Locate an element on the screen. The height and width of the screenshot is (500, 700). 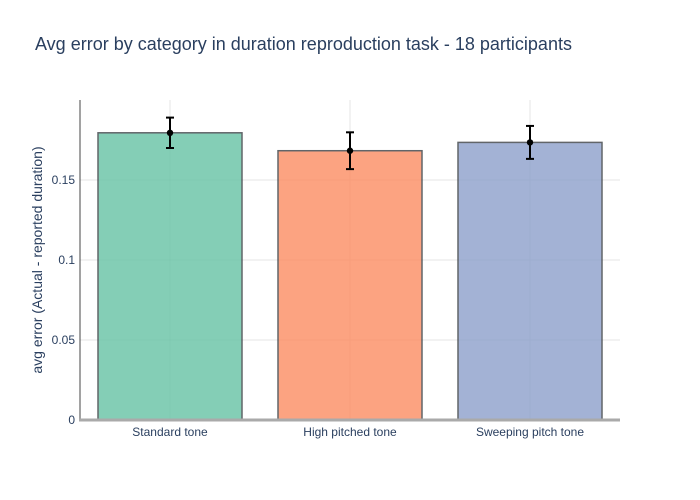
y-tick-label: 0.05 is located at coordinates (64, 340).